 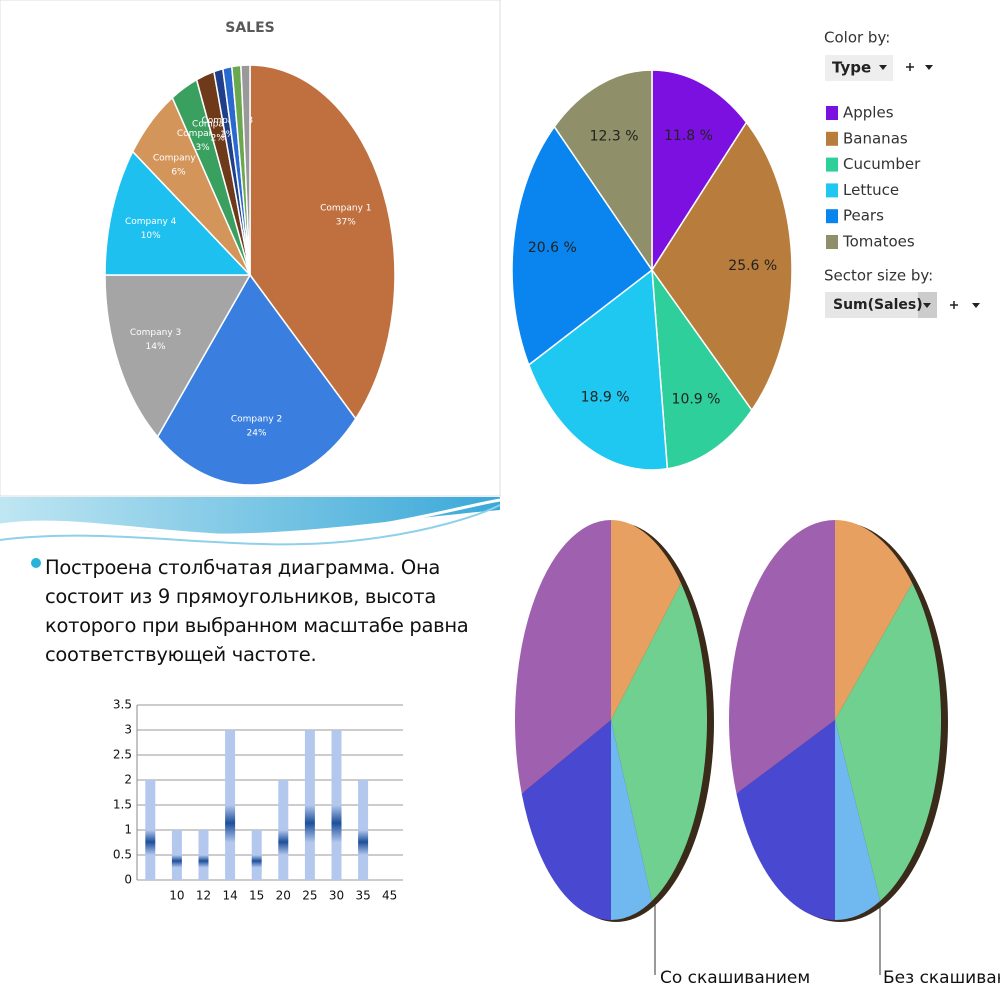 What do you see at coordinates (878, 305) in the screenshot?
I see `dropdown-value: Sum(Sales)` at bounding box center [878, 305].